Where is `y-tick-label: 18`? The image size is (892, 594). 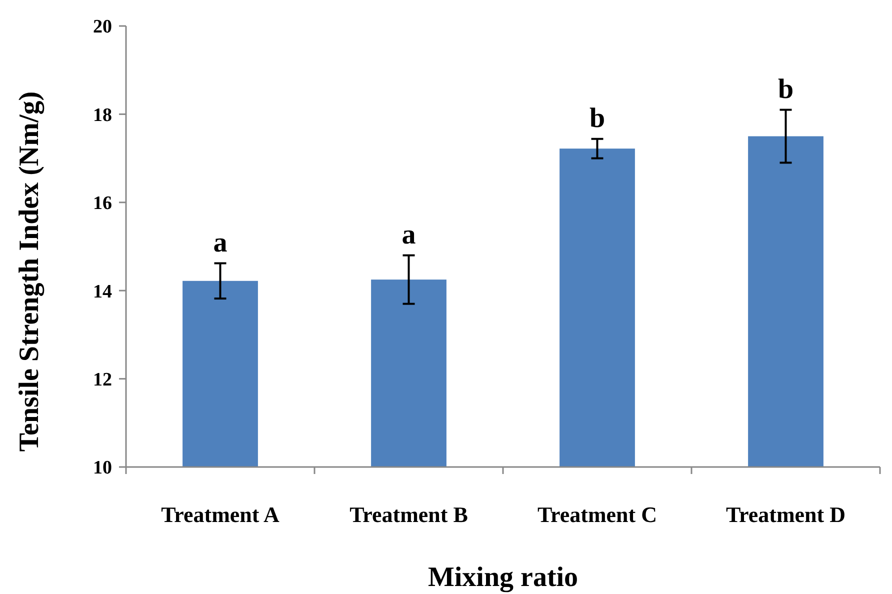 y-tick-label: 18 is located at coordinates (102, 115).